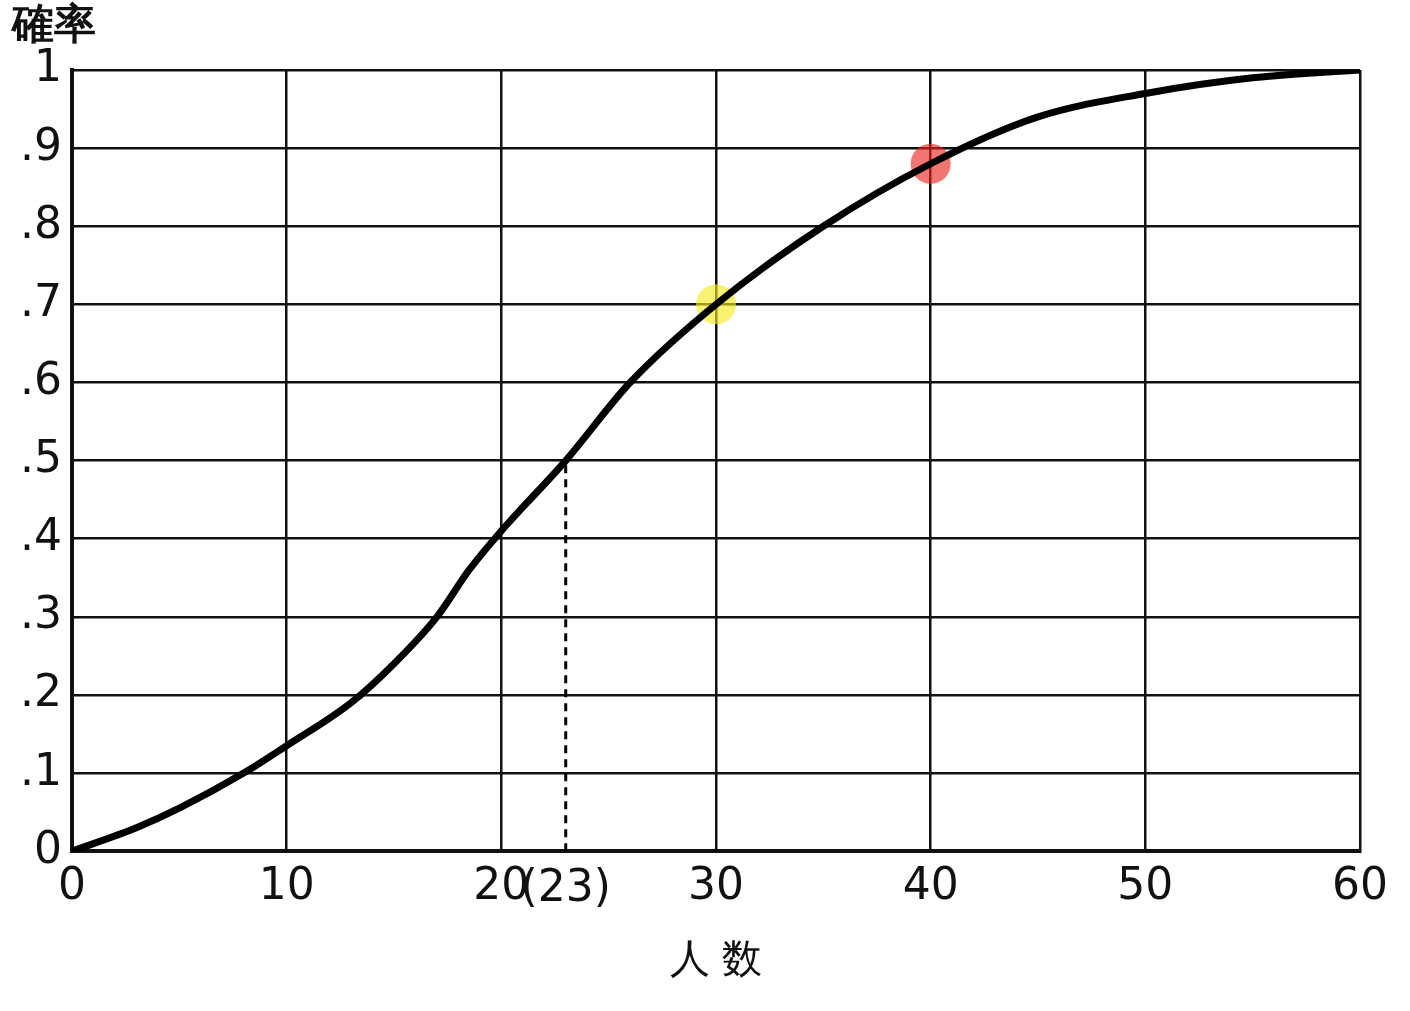 Image resolution: width=1410 pixels, height=1011 pixels. What do you see at coordinates (930, 884) in the screenshot?
I see `x-tick-label: 40` at bounding box center [930, 884].